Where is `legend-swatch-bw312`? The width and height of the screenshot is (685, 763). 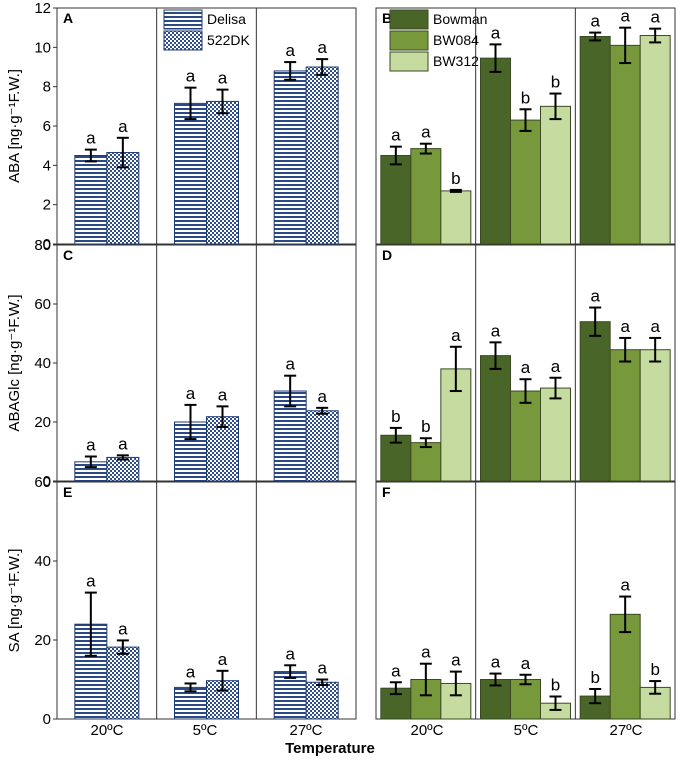
legend-swatch-bw312 is located at coordinates (409, 61).